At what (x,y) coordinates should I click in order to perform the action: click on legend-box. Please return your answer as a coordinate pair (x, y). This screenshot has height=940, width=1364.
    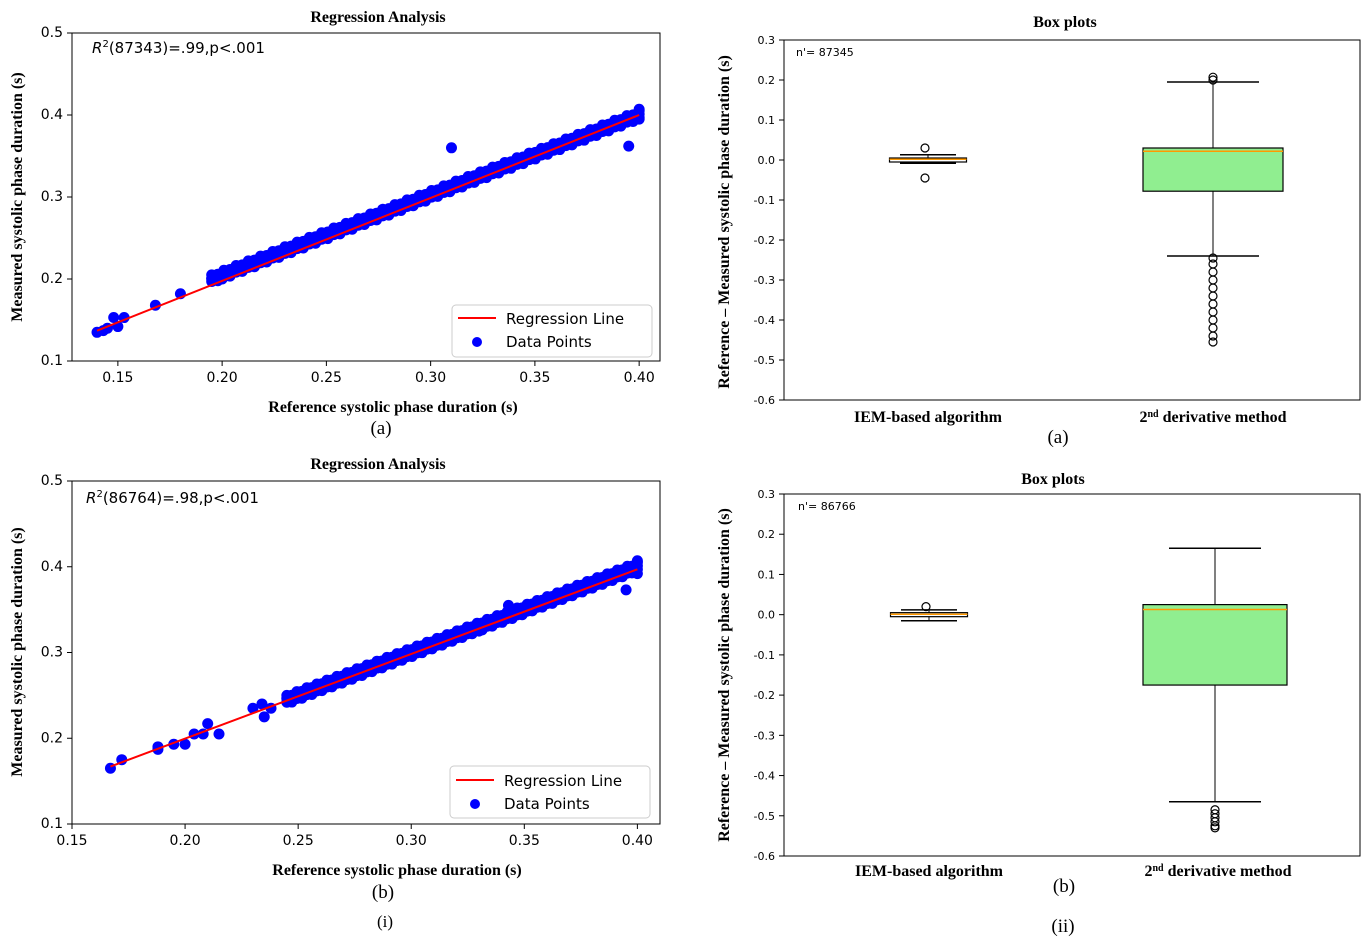
    Looking at the image, I should click on (552, 331).